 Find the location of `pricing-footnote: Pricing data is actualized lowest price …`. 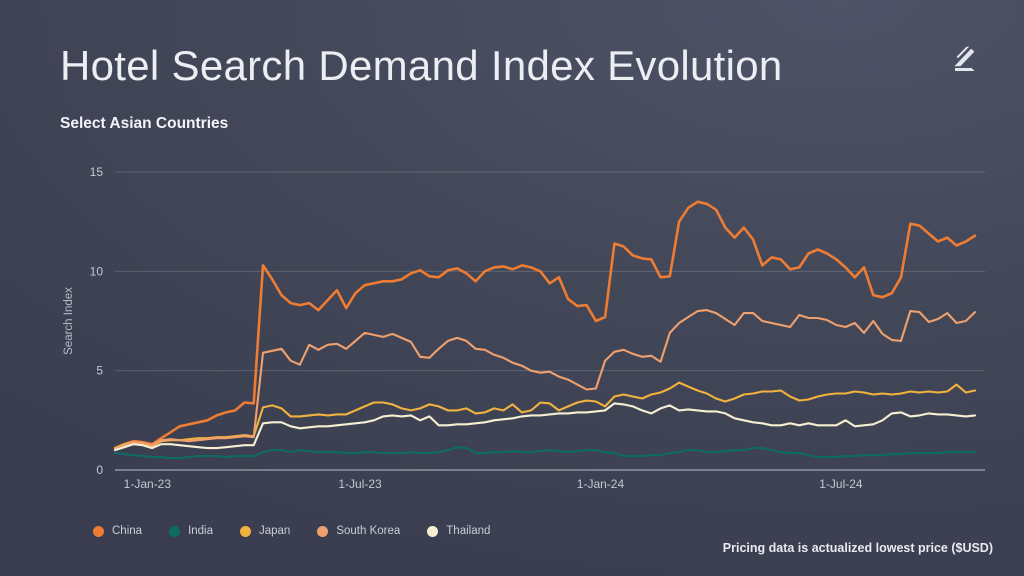

pricing-footnote: Pricing data is actualized lowest price … is located at coordinates (857, 548).